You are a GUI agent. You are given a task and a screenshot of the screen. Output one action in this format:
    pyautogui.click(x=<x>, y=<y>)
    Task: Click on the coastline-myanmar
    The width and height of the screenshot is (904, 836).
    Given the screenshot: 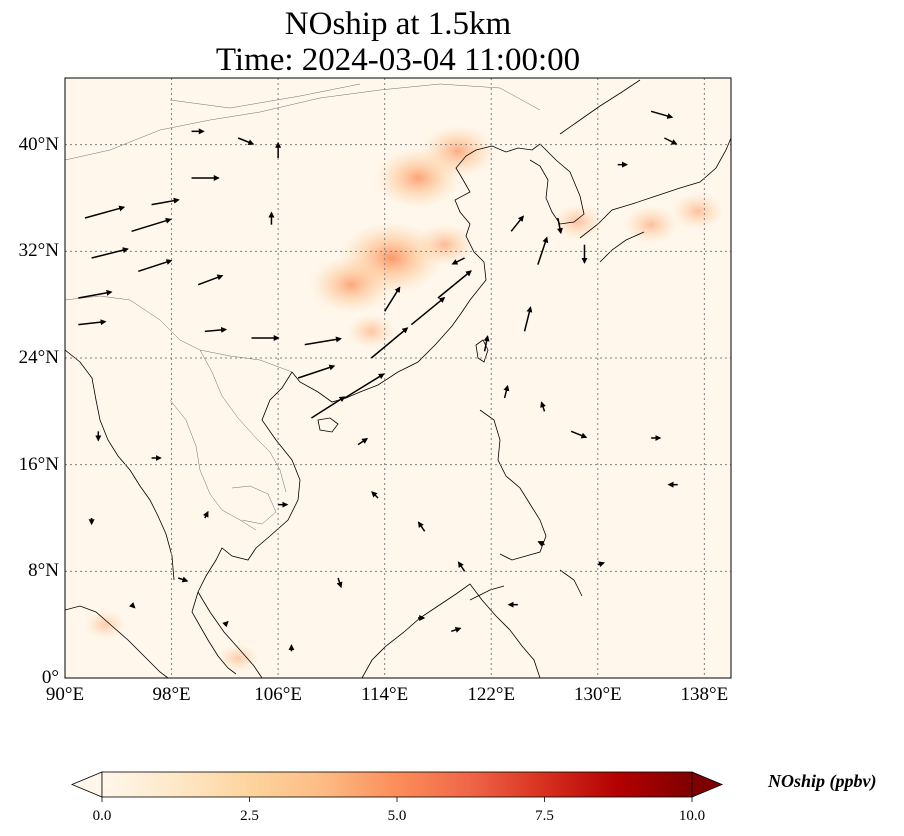 What is the action you would take?
    pyautogui.click(x=120, y=465)
    